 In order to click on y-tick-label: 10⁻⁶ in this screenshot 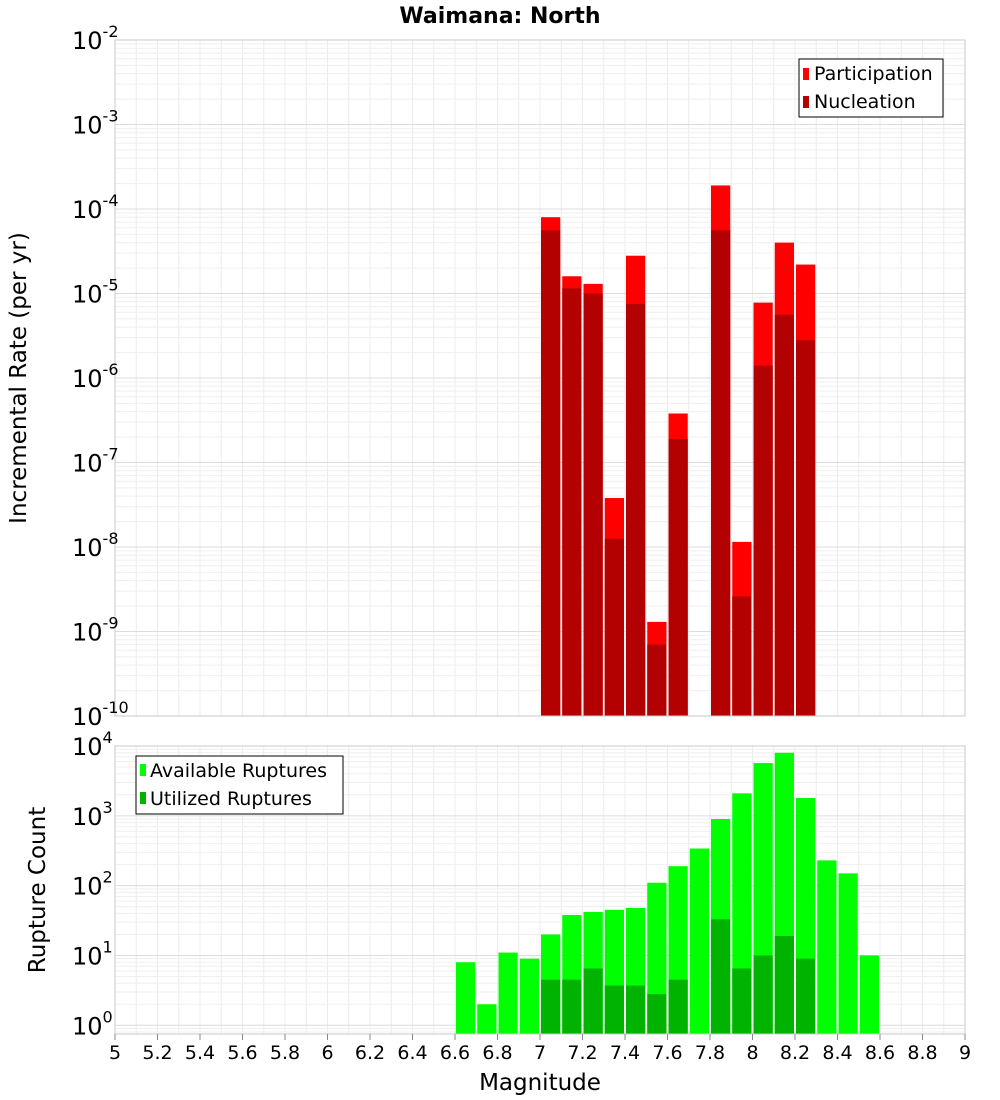, I will do `click(95, 376)`.